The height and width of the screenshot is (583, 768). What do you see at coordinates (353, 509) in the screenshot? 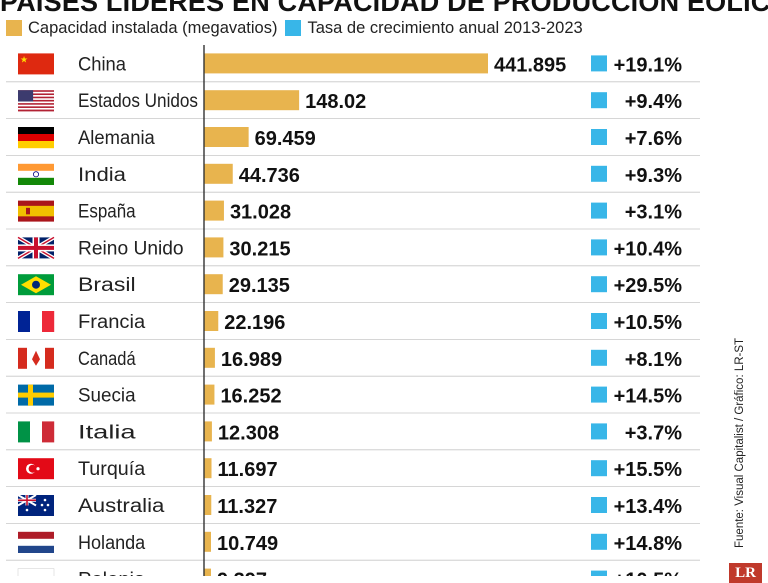
I see `chart-row-12: Australia 11.327 +13.4%` at bounding box center [353, 509].